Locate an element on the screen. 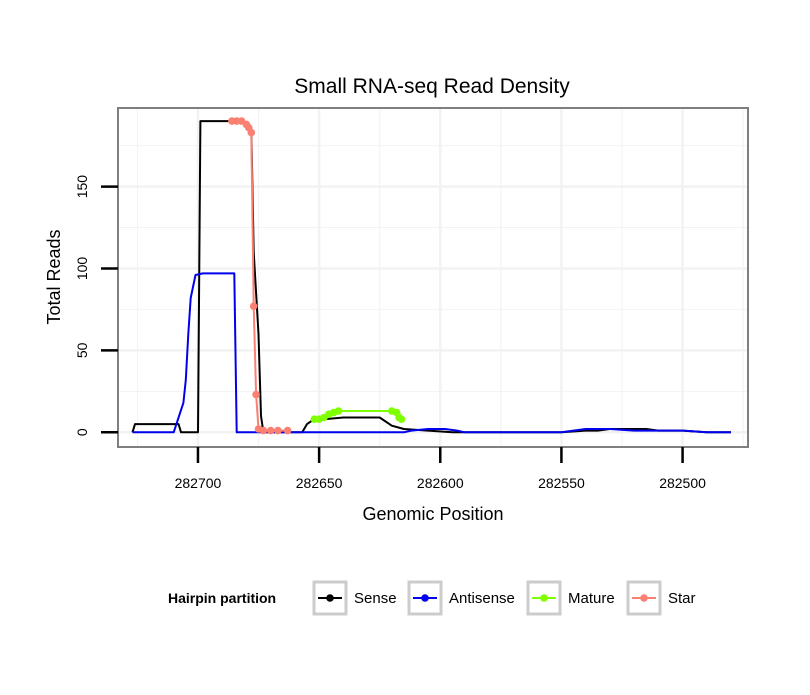 The width and height of the screenshot is (810, 695). x-axis-label: Genomic Position is located at coordinates (432, 514).